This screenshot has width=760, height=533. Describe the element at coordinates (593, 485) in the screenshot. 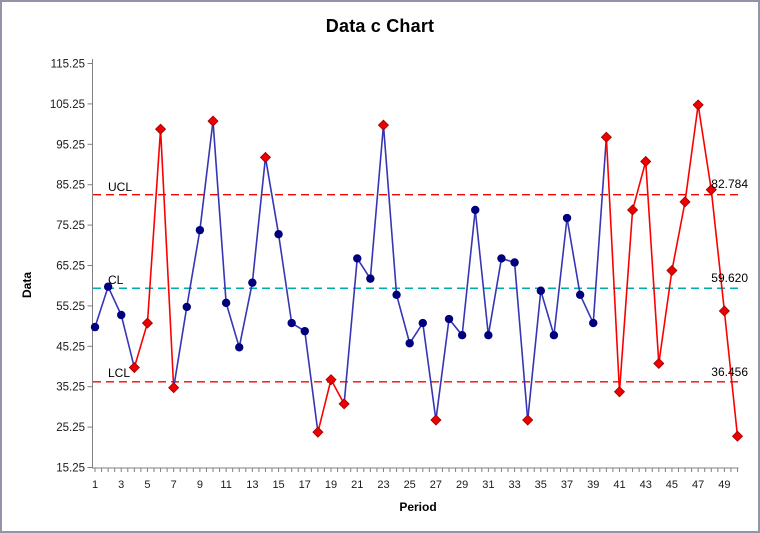

I see `x-tick-label: 39` at that location.